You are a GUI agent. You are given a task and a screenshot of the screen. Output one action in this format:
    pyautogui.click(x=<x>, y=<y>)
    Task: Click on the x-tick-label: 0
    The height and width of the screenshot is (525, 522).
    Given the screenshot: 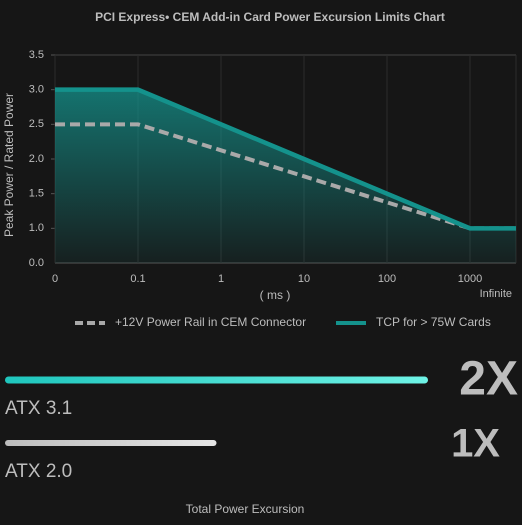 What is the action you would take?
    pyautogui.click(x=55, y=279)
    